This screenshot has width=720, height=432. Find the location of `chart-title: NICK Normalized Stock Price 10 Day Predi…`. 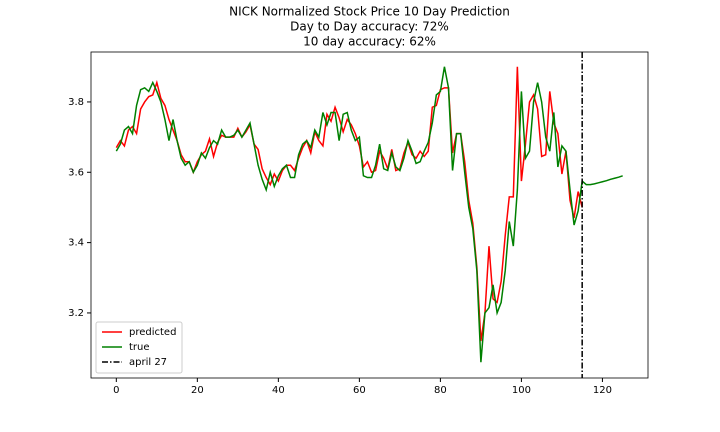

chart-title: NICK Normalized Stock Price 10 Day Predi… is located at coordinates (369, 12).